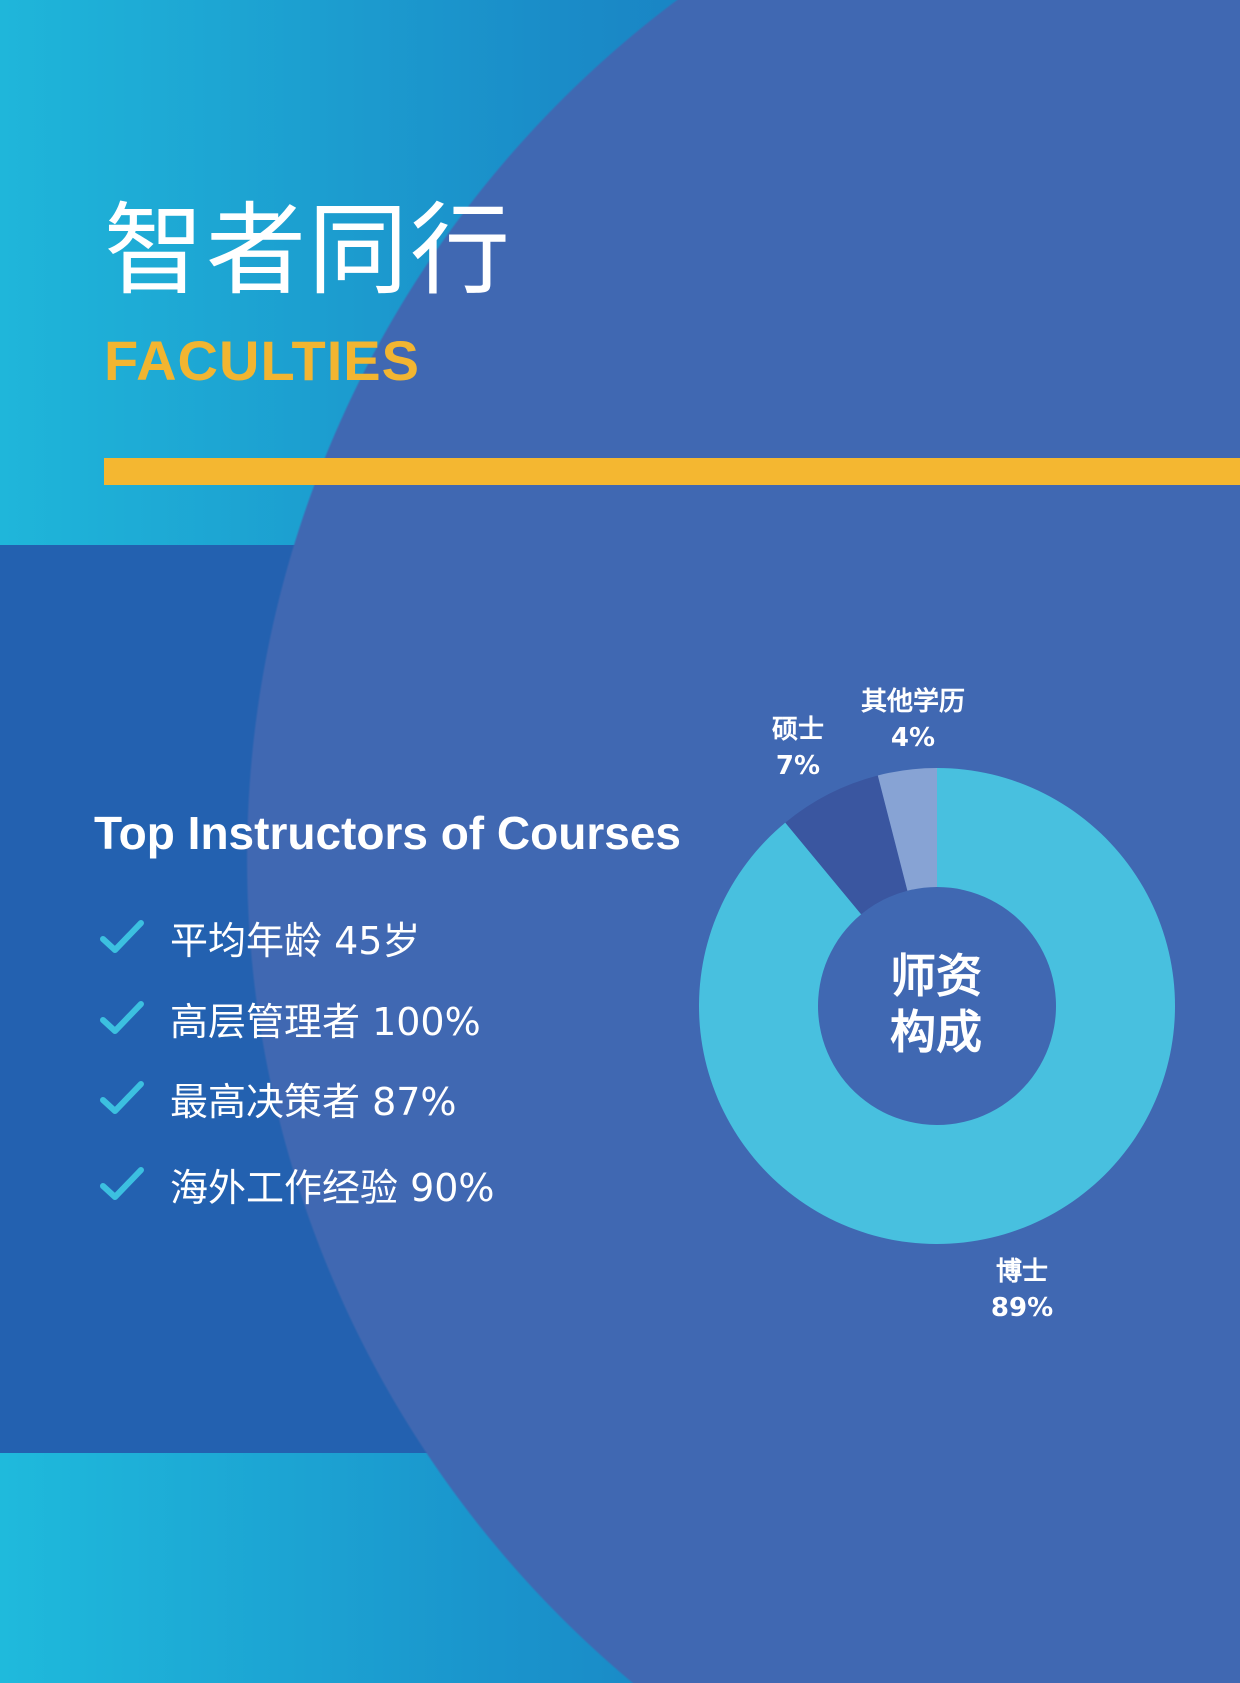 The image size is (1240, 1683). I want to click on list-item: 平均年龄 45岁, so click(260, 937).